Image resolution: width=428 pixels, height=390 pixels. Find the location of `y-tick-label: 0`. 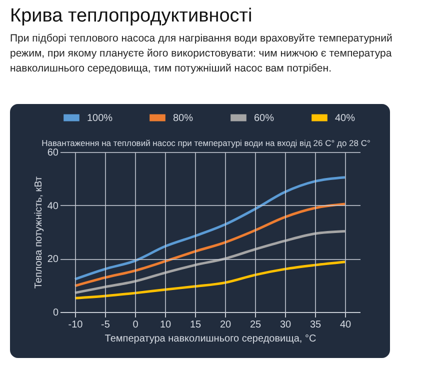

y-tick-label: 0 is located at coordinates (55, 313).